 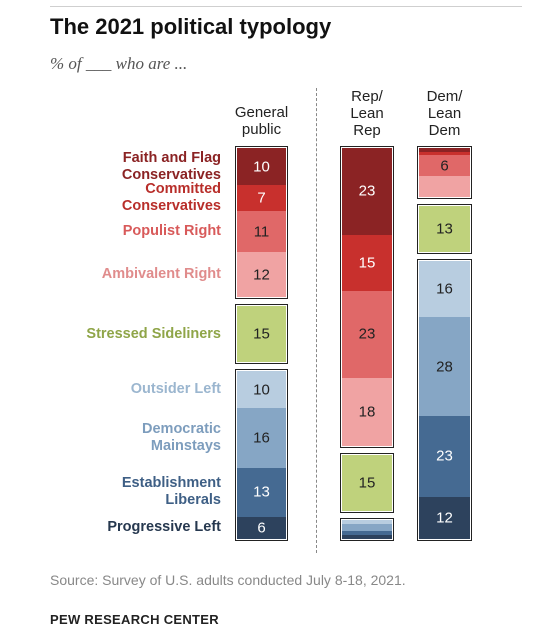 I want to click on column-header-line: General, so click(x=261, y=112).